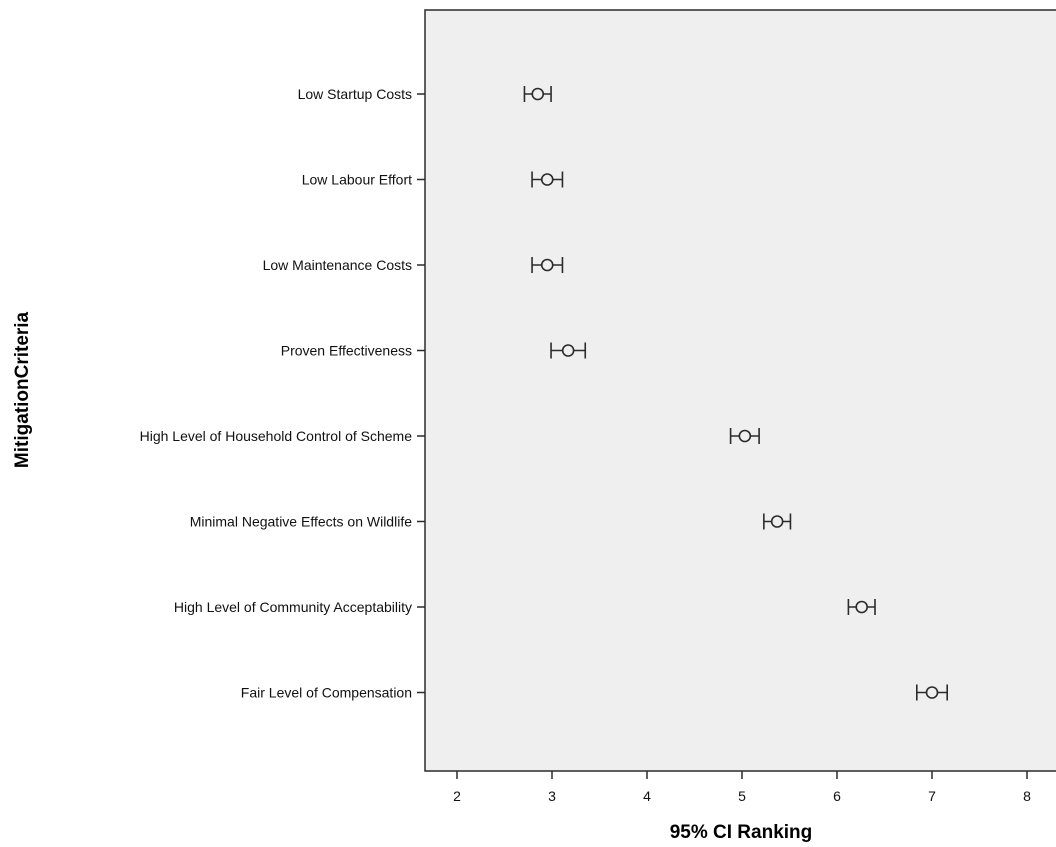 Image resolution: width=1056 pixels, height=847 pixels. I want to click on x-tick-label: 7, so click(932, 796).